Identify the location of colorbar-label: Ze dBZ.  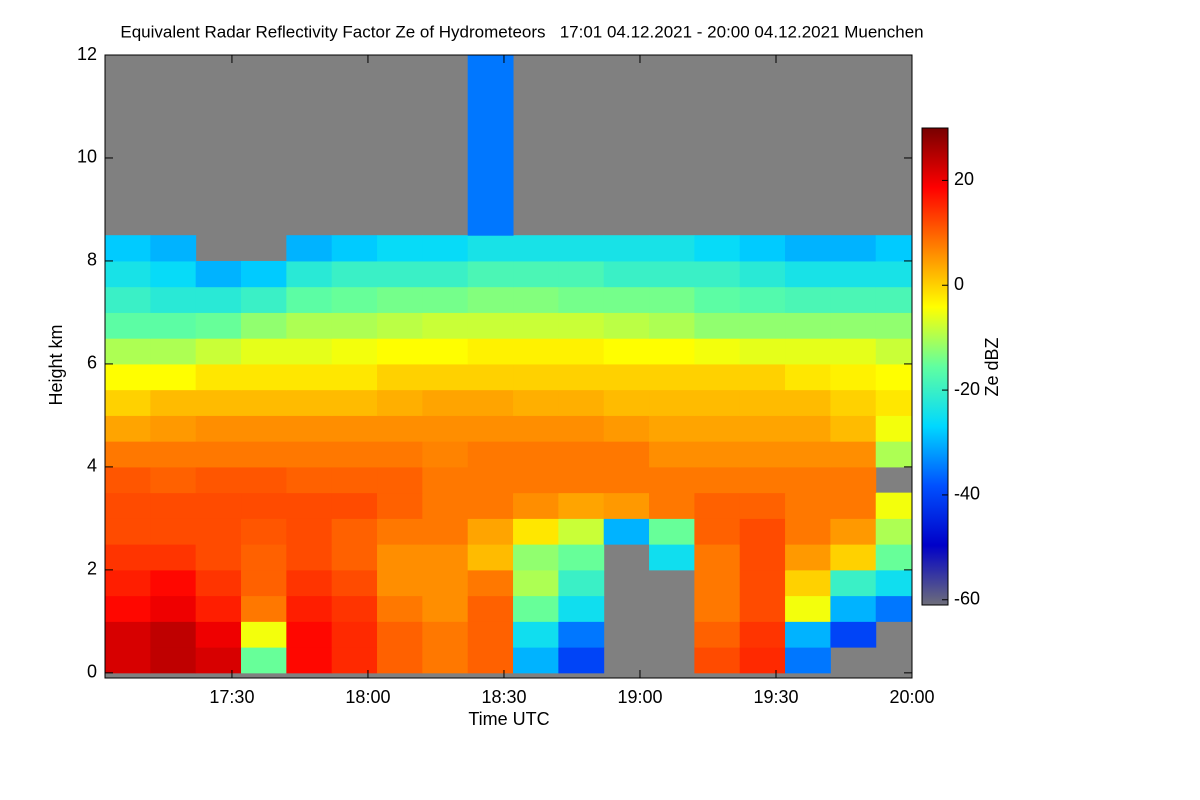
(992, 366).